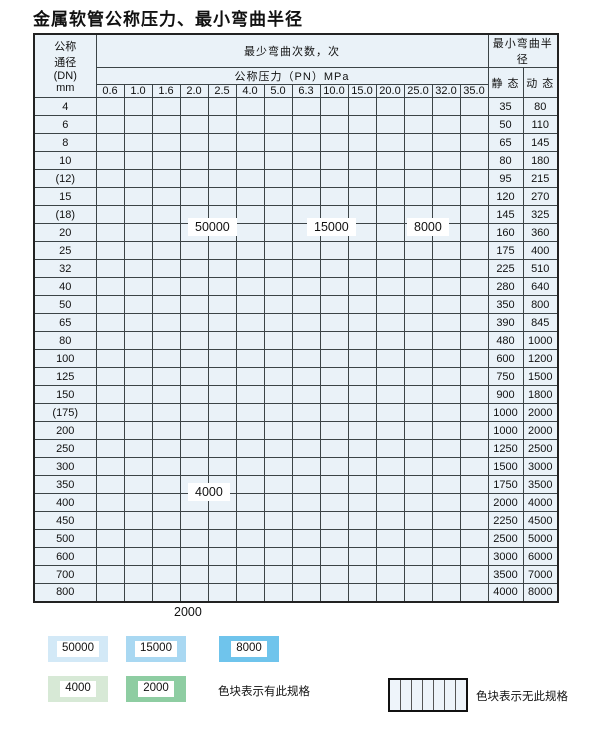  Describe the element at coordinates (505, 250) in the screenshot. I see `static-radius-cell: 175` at that location.